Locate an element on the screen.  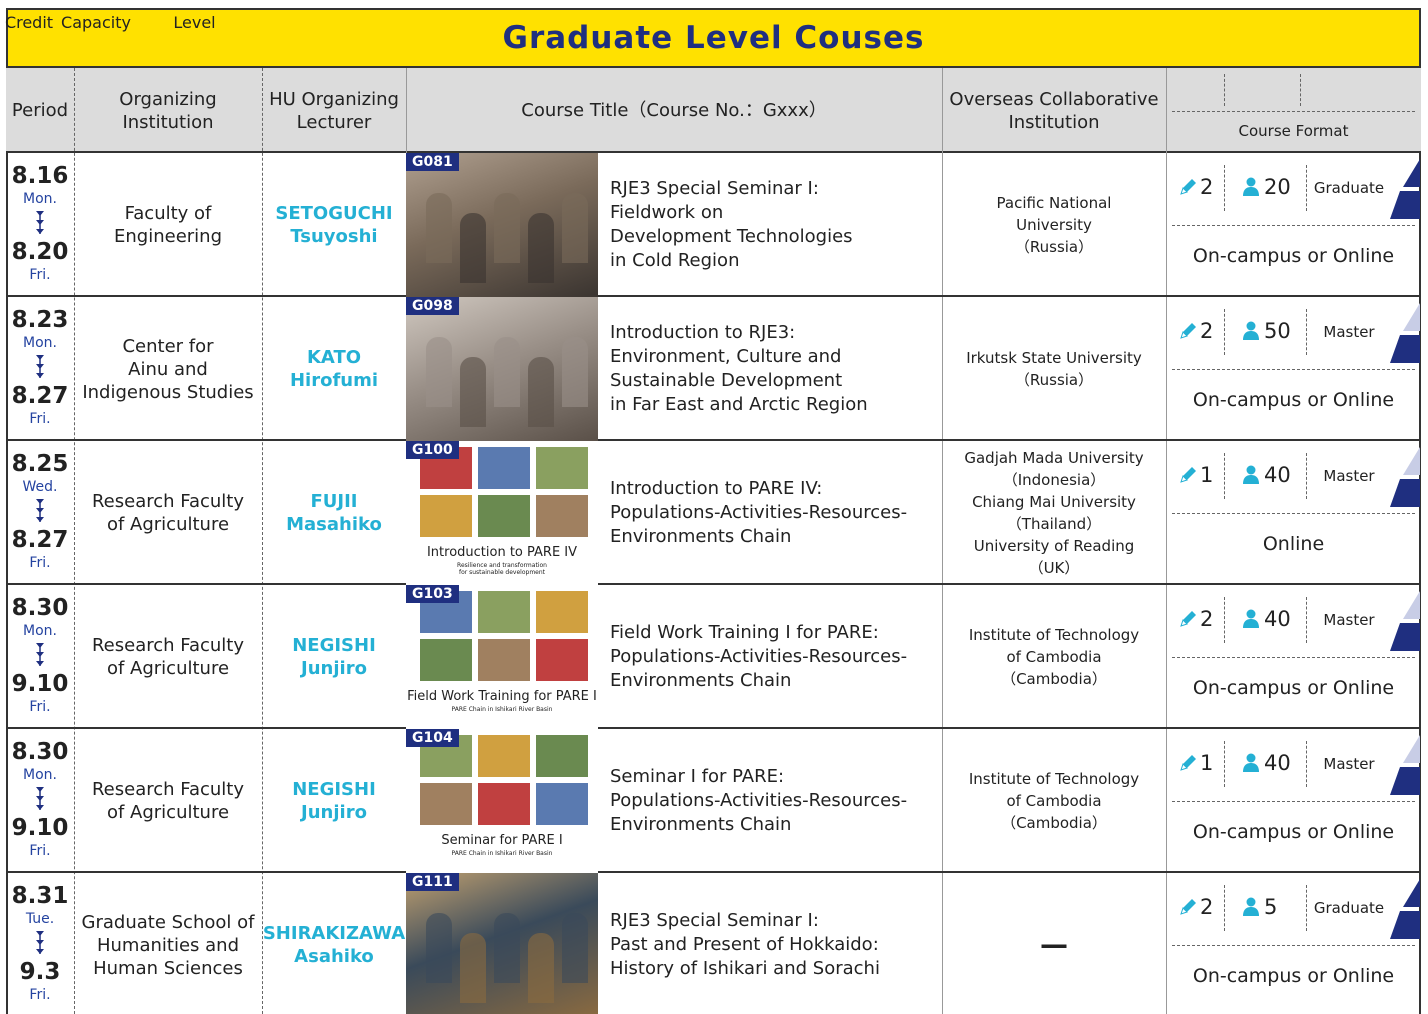
image-caption: Field Work Training for PARE I is located at coordinates (502, 696).